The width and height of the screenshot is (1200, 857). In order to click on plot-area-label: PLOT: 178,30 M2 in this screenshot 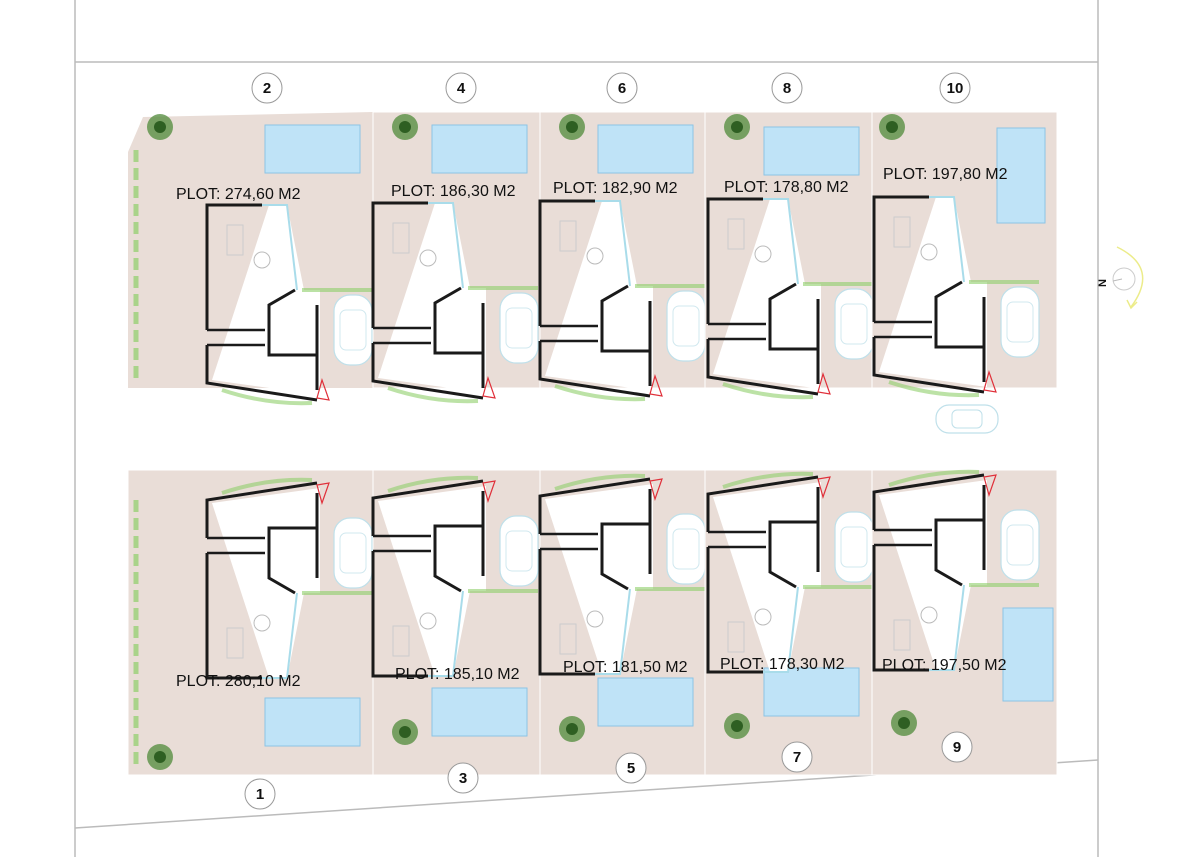, I will do `click(782, 664)`.